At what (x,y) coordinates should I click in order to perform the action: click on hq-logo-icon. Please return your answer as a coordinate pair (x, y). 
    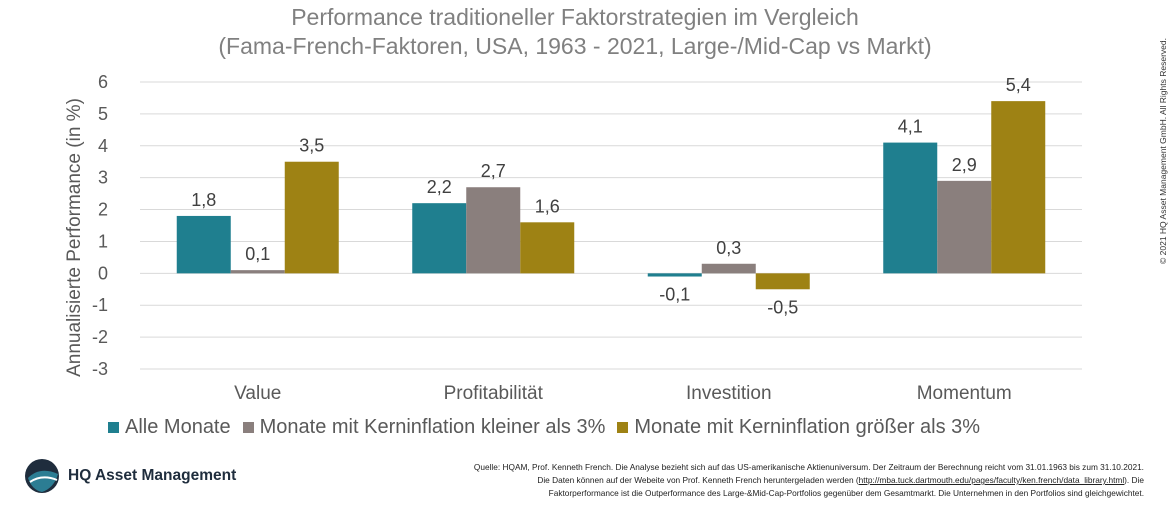
    Looking at the image, I should click on (42, 476).